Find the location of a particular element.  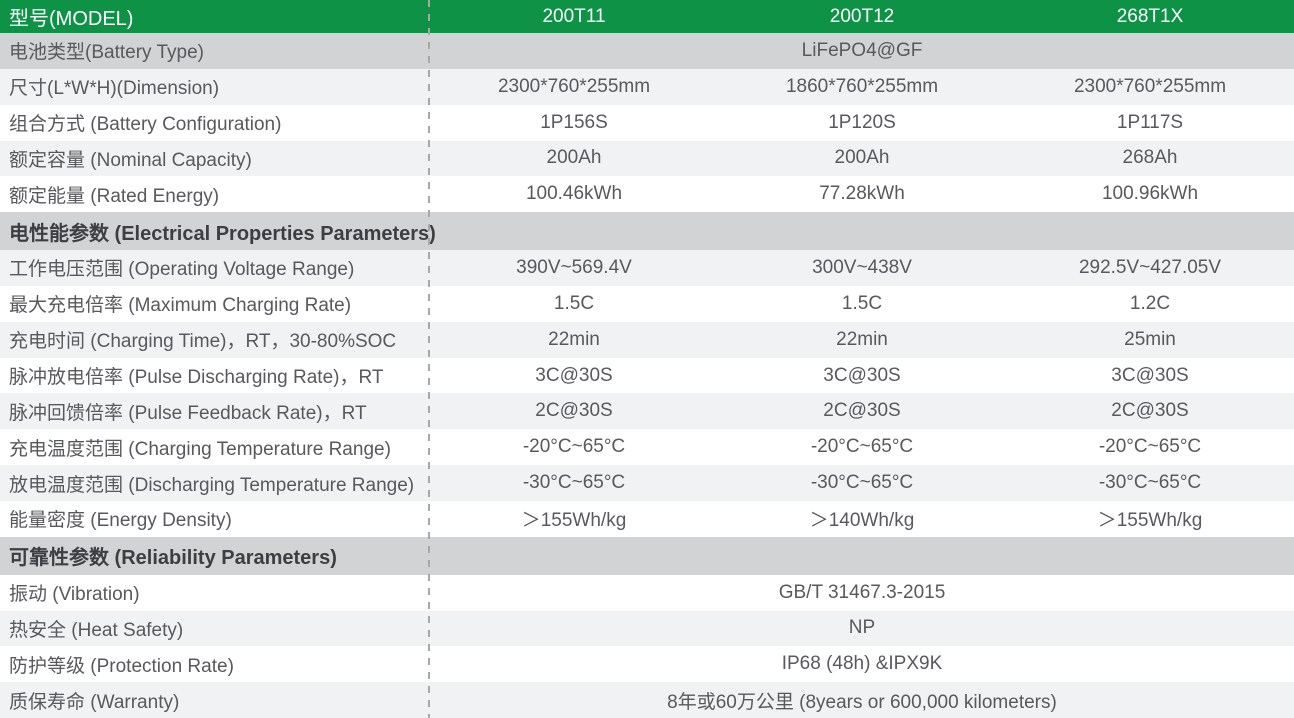

value-200T12: ＞140Wh/kg is located at coordinates (862, 521).